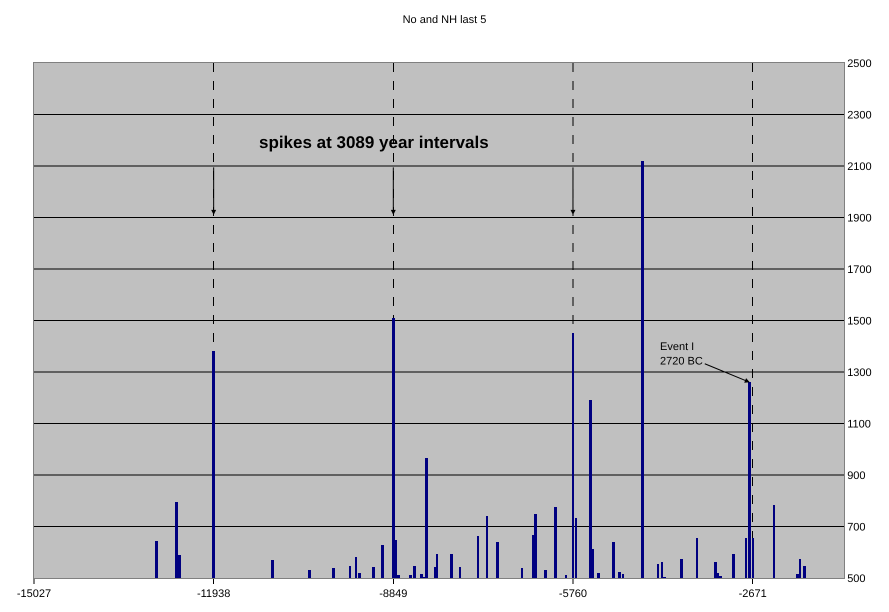  I want to click on y-tick-label: 1300, so click(859, 372).